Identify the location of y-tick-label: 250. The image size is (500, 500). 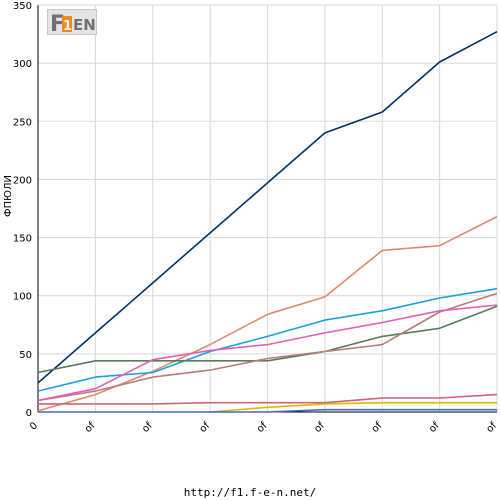
(22, 122).